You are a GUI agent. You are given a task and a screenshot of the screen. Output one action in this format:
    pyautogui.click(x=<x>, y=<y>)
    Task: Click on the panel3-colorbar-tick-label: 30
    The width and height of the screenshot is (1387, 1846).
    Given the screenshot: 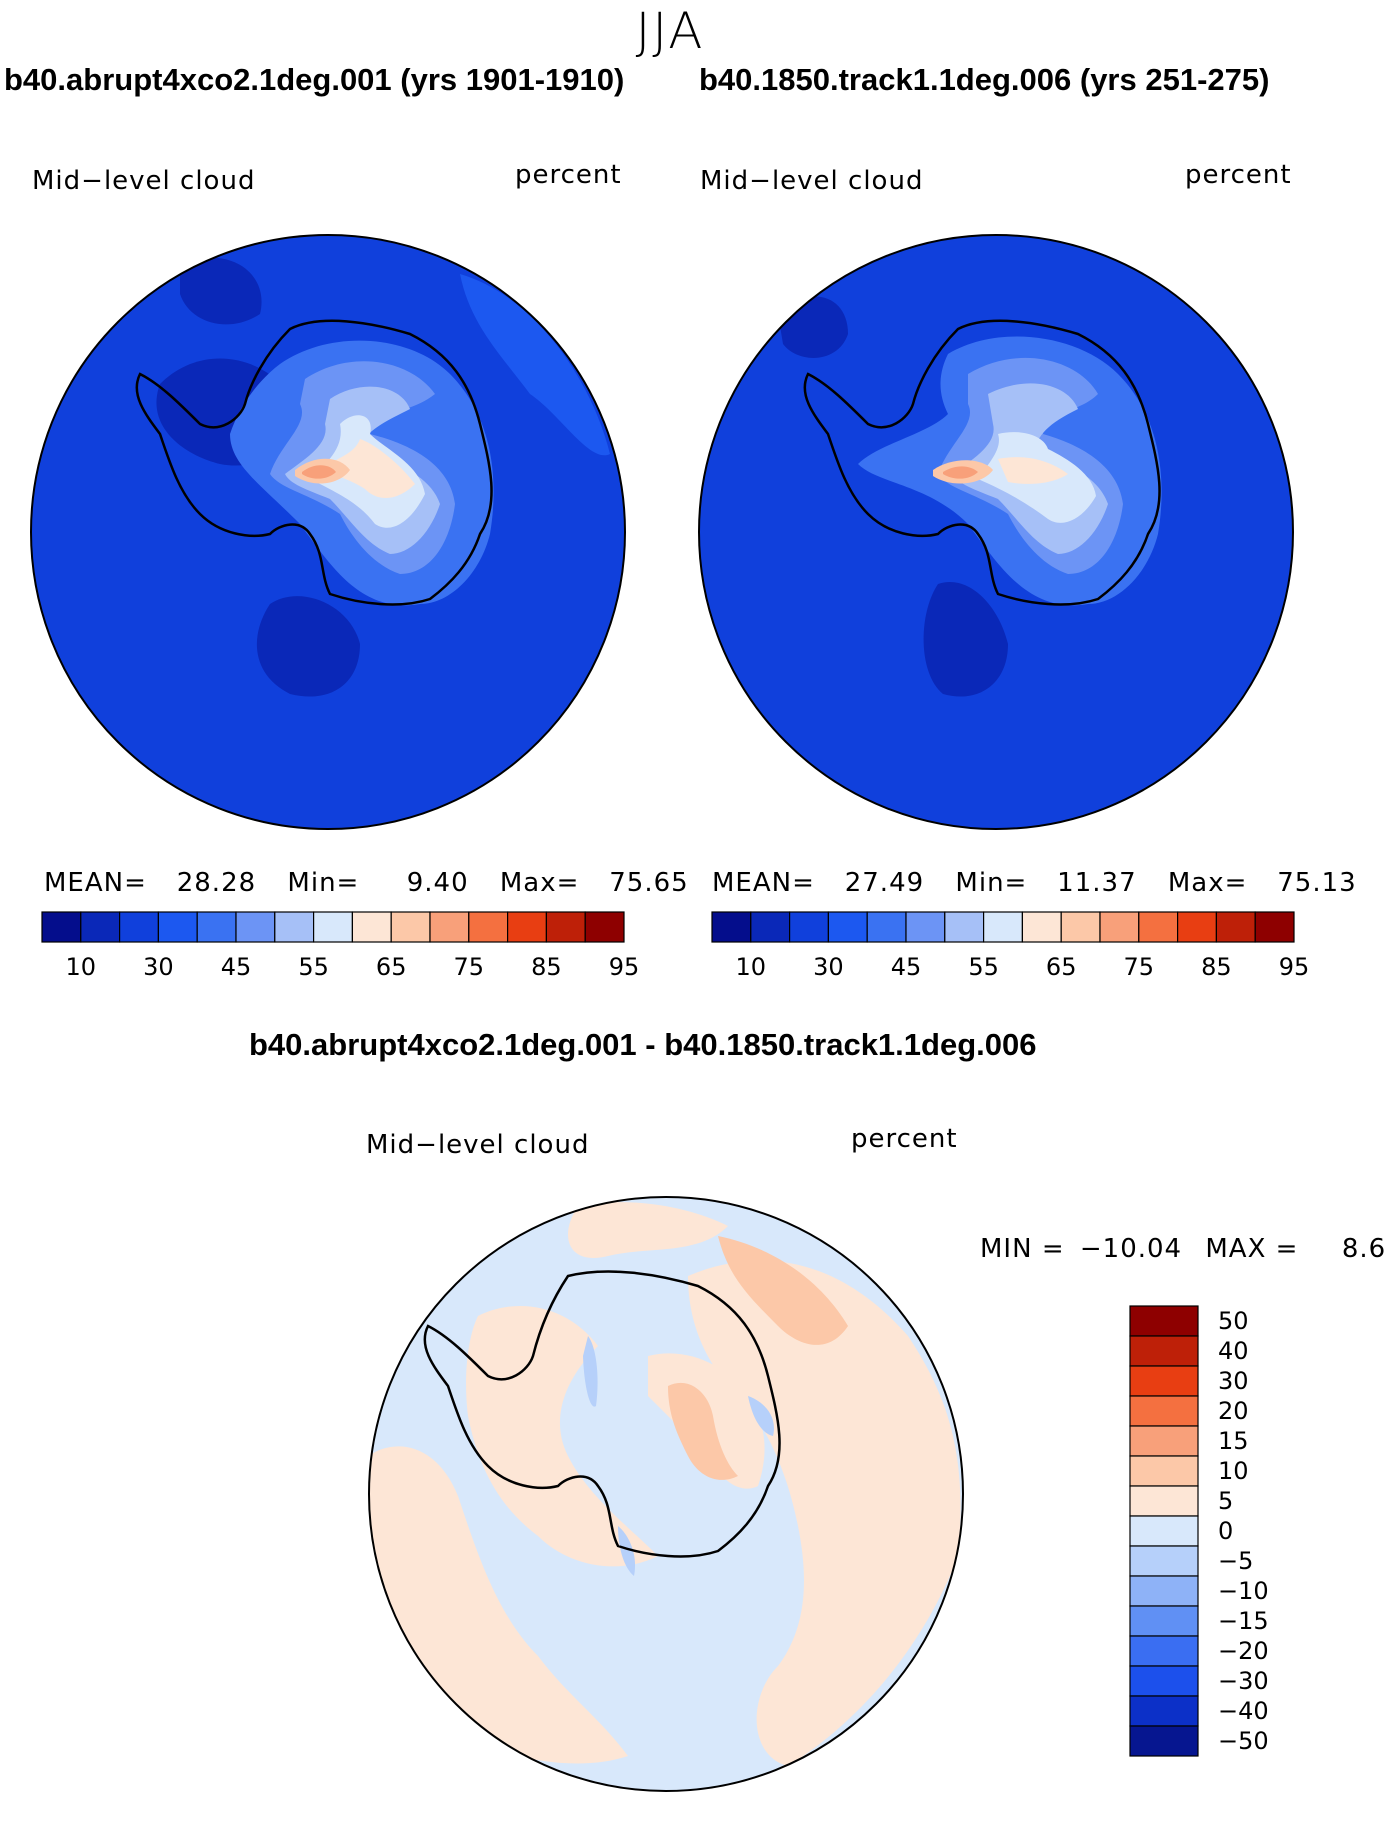 What is the action you would take?
    pyautogui.click(x=1233, y=1381)
    